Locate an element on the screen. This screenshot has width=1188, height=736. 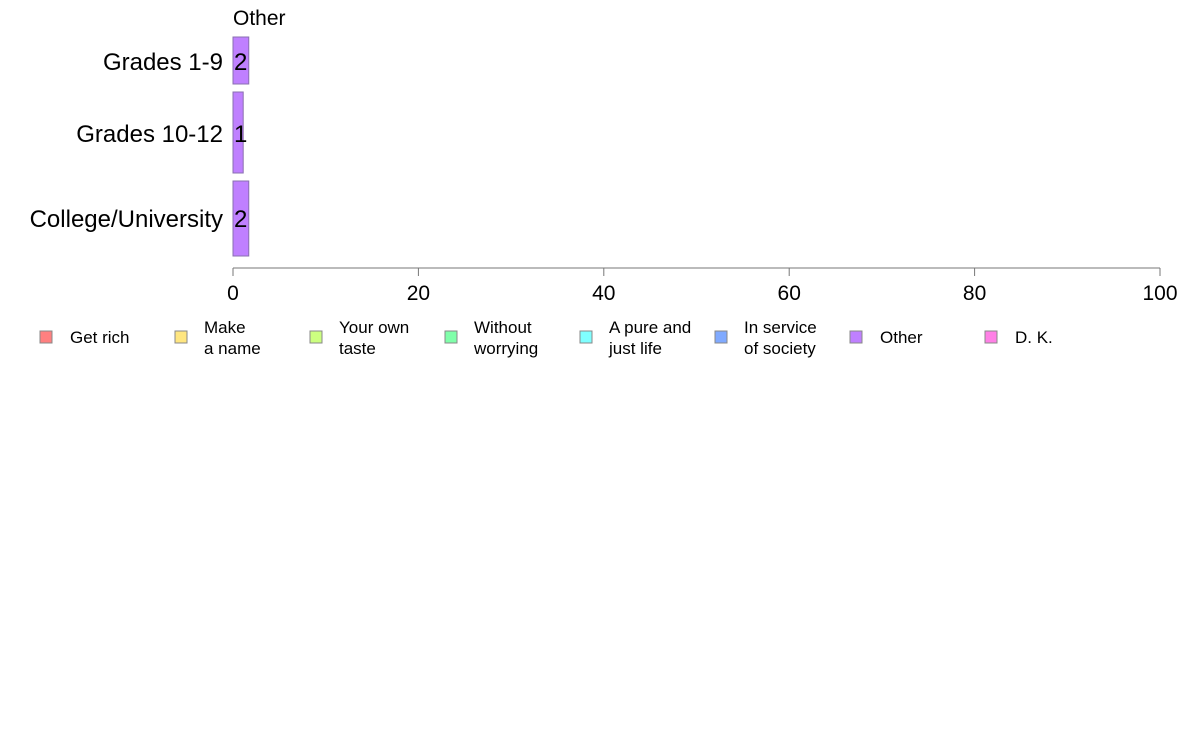
legend-swatch-without-worrying is located at coordinates (451, 337).